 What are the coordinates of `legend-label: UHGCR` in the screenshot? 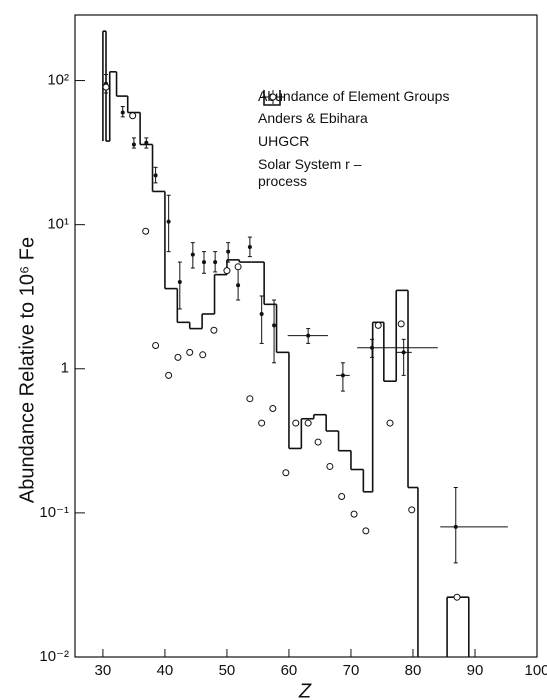 It's located at (284, 141).